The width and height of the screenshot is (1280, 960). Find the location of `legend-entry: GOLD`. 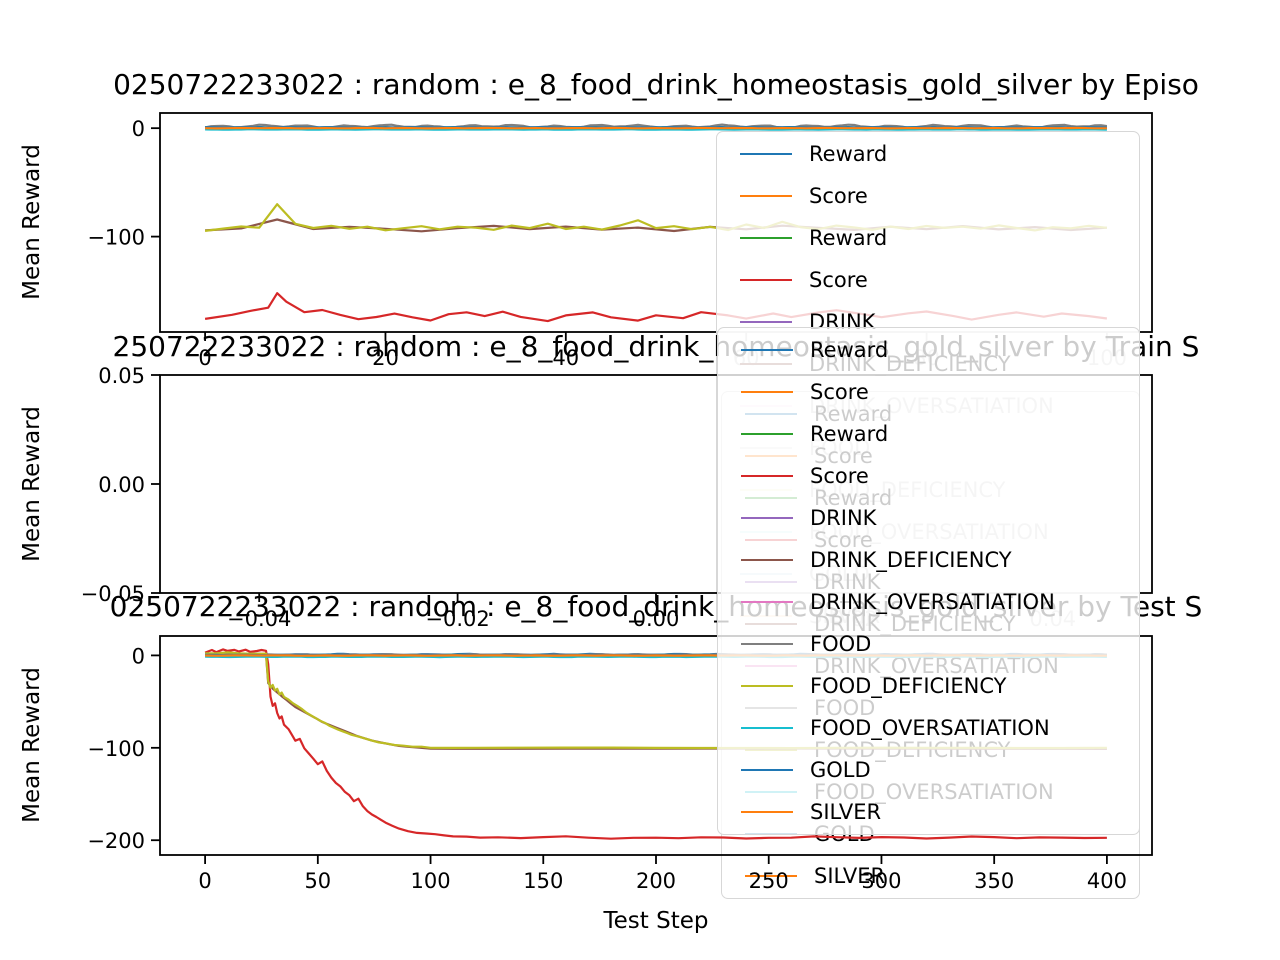

legend-entry: GOLD is located at coordinates (928, 770).